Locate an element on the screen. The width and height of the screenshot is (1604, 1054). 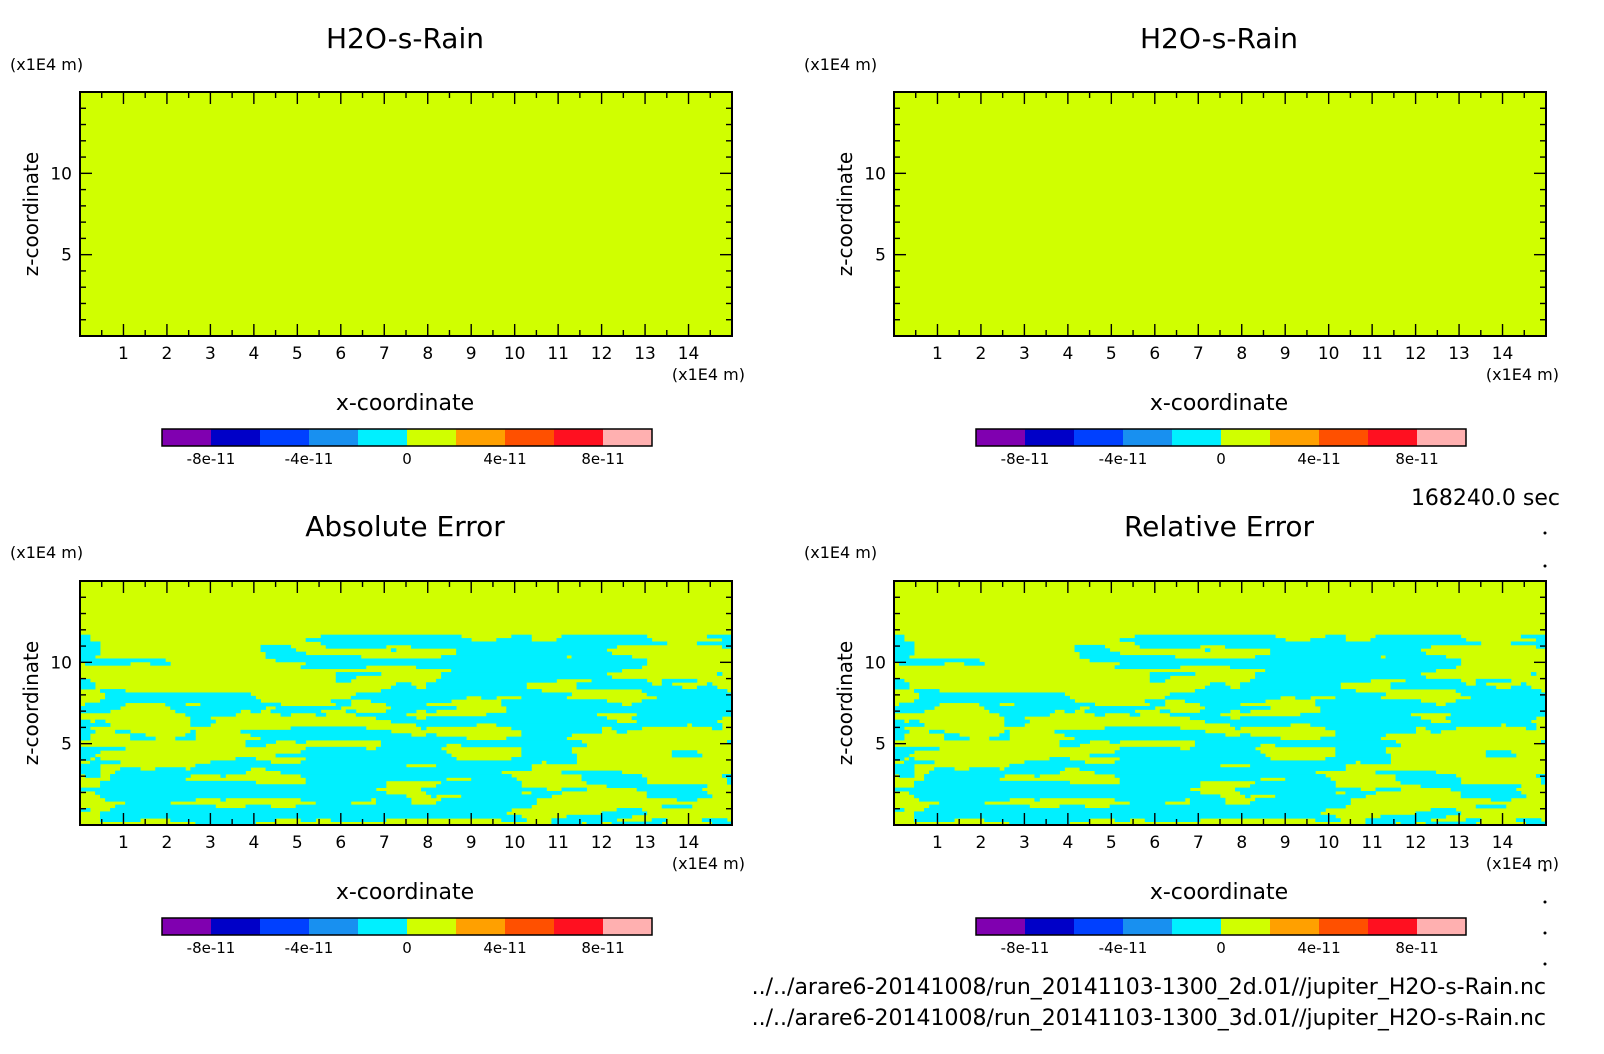
colorbar-tick-label: 8e-11 is located at coordinates (1416, 459).